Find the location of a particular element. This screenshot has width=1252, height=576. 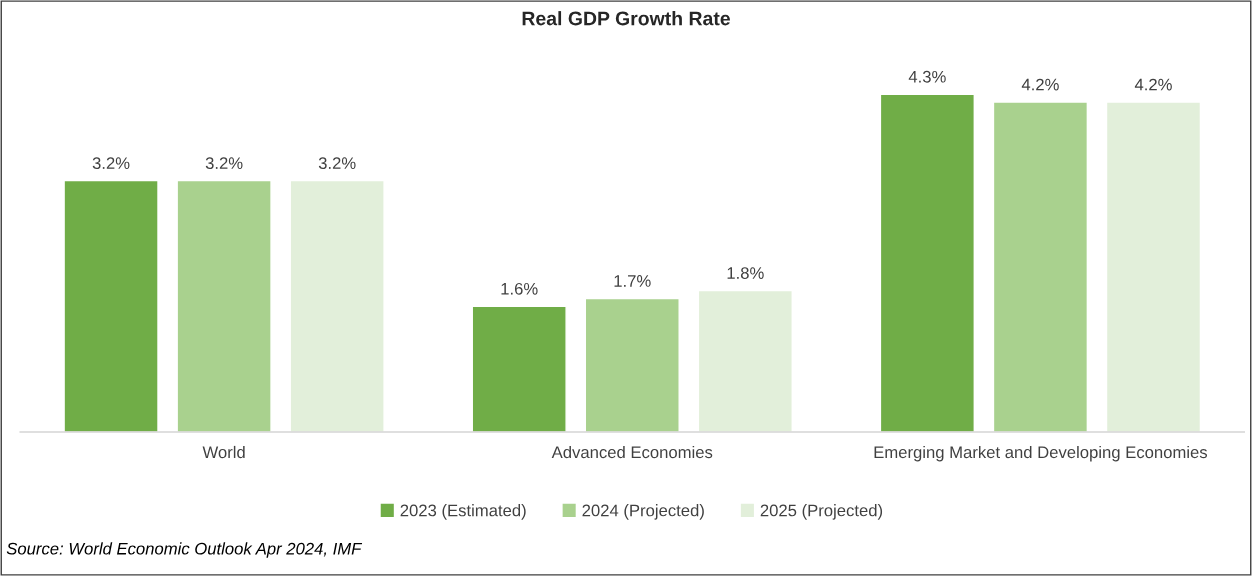

chart-title: Real GDP Growth Rate is located at coordinates (626, 18).